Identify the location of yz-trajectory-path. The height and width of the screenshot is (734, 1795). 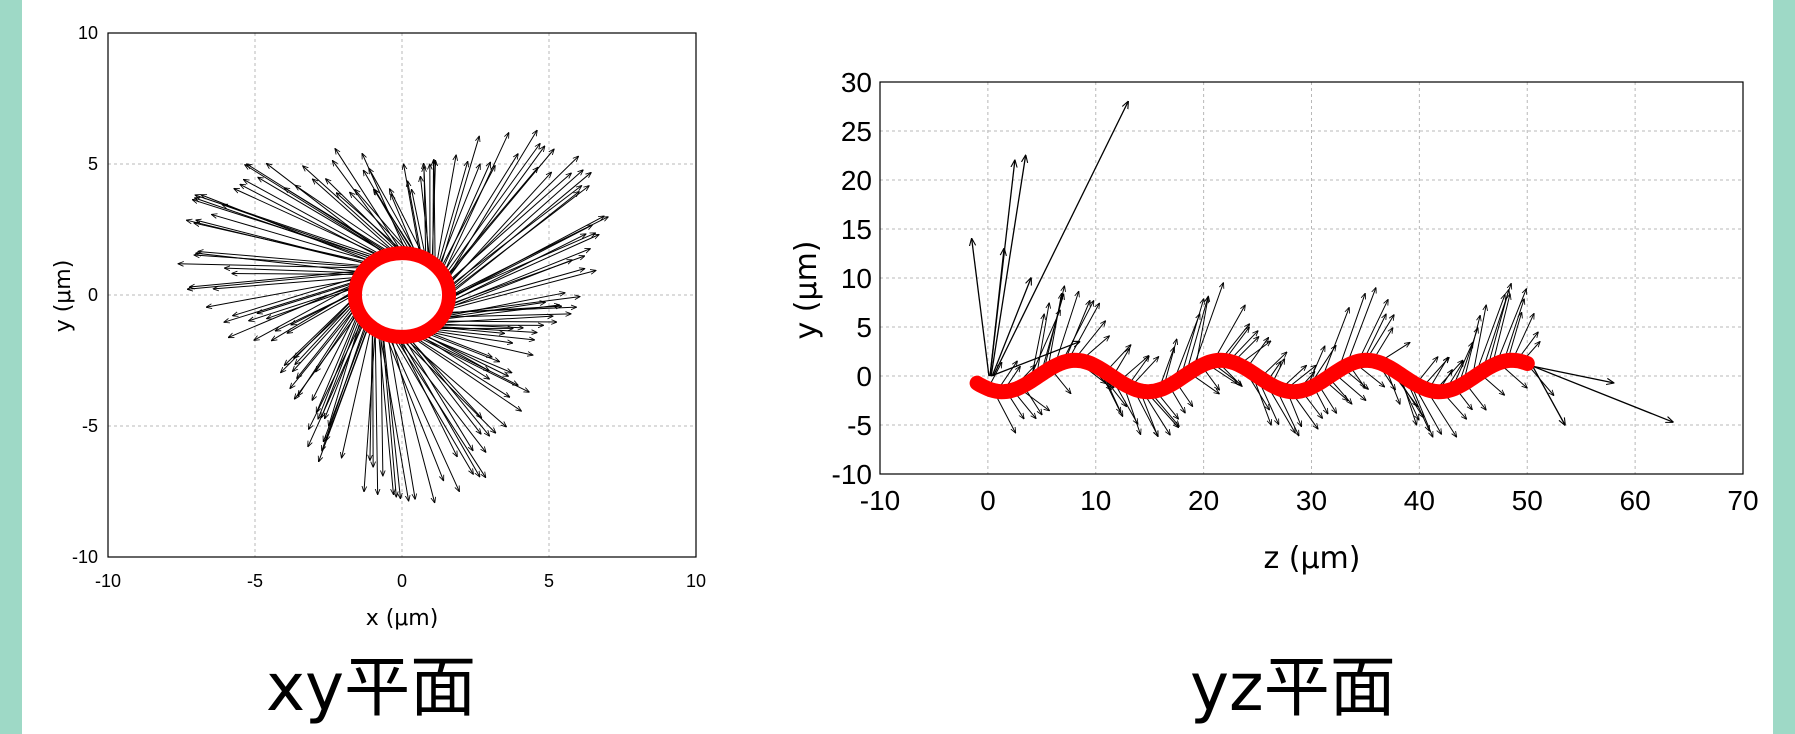
(1252, 376).